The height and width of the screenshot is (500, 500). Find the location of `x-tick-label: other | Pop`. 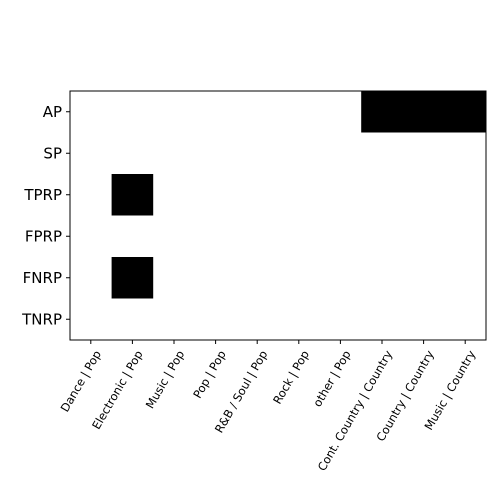

x-tick-label: other | Pop is located at coordinates (331, 378).